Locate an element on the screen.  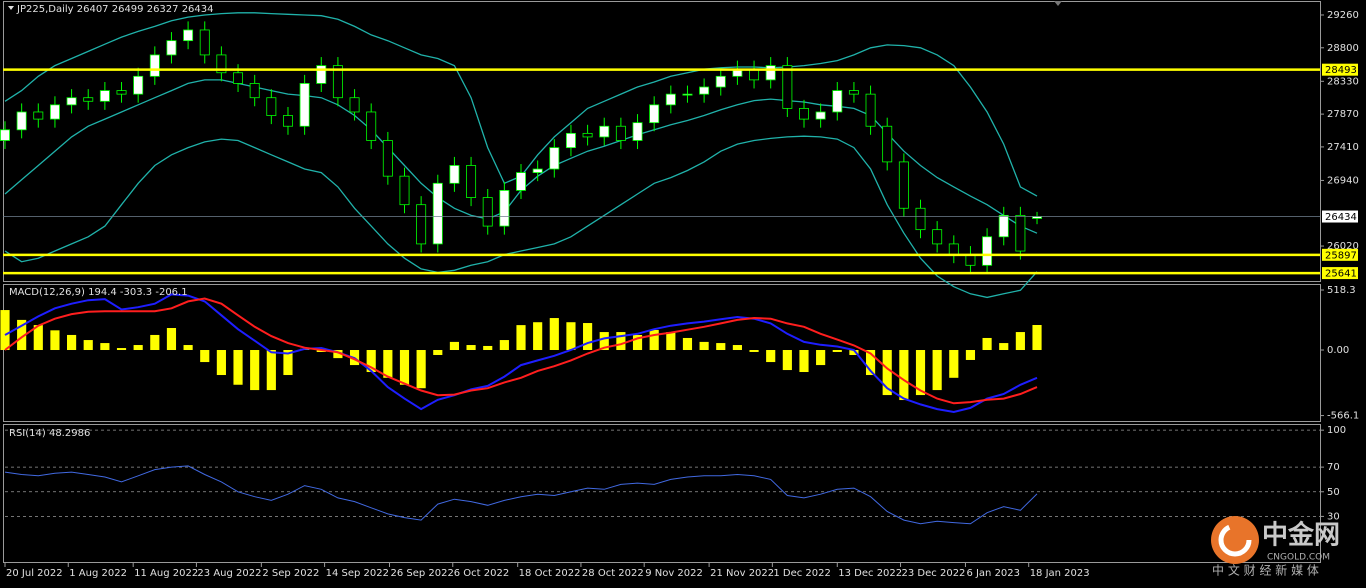
x-tick-label: 18 Oct 2022 is located at coordinates (550, 573).